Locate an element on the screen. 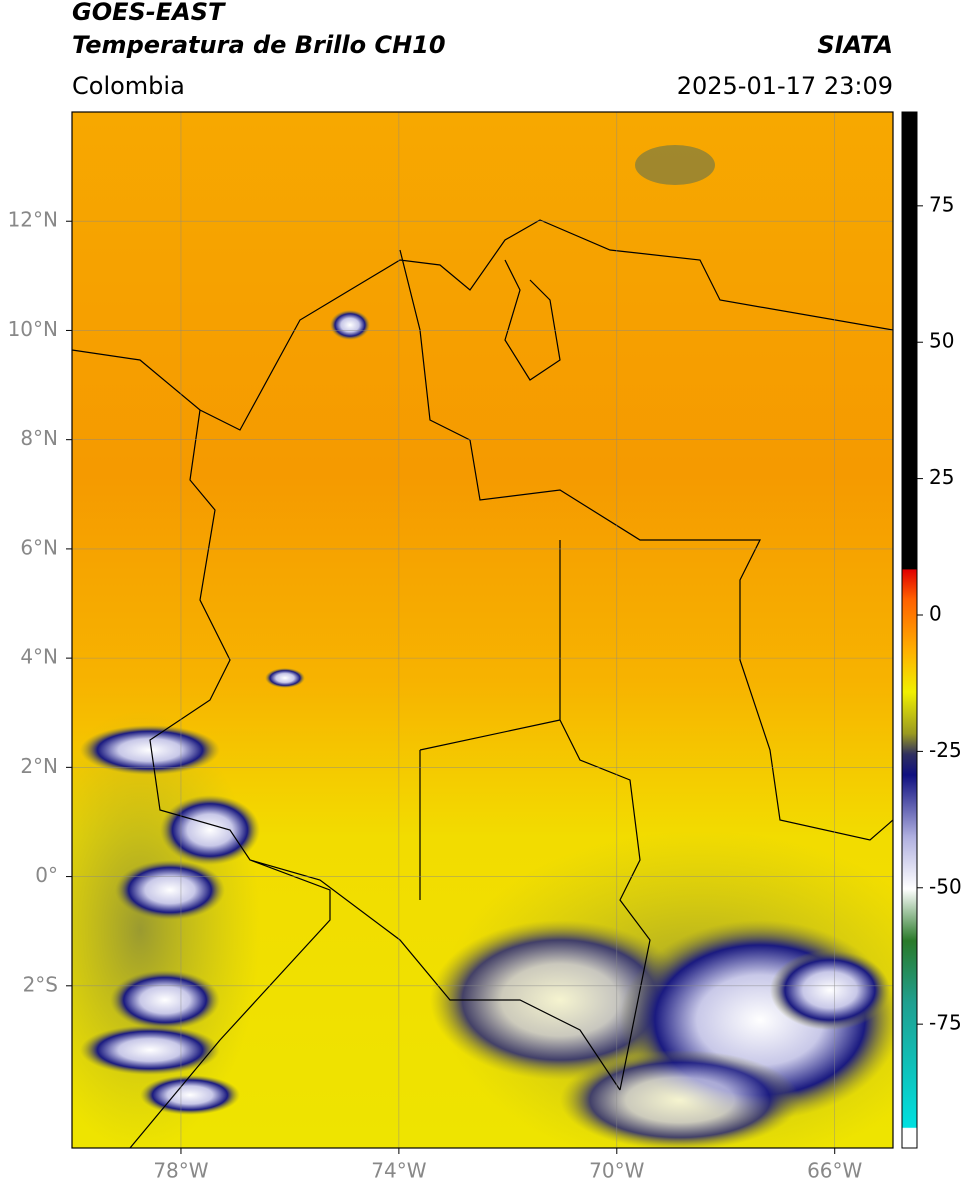 The height and width of the screenshot is (1190, 966). colorbar-tick-label: -50 is located at coordinates (945, 886).